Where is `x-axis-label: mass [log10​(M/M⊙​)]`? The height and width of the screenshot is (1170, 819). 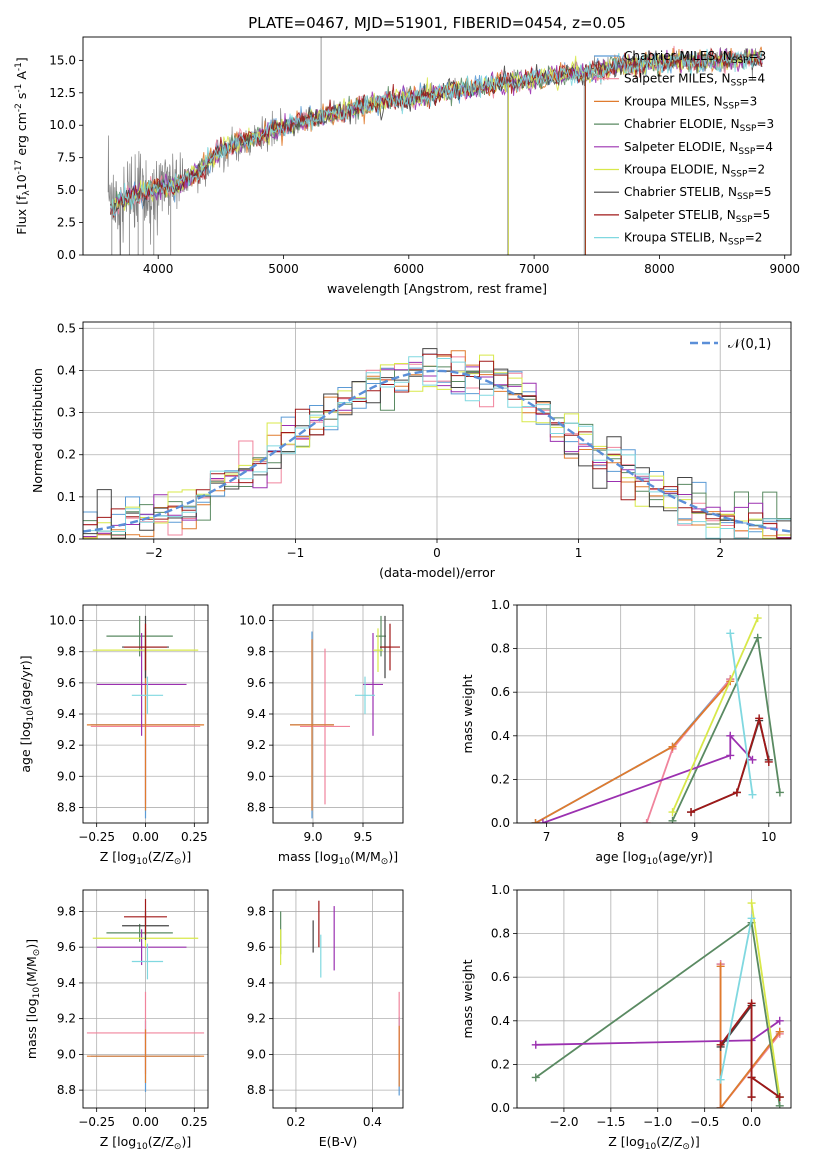
x-axis-label: mass [log10​(M/M⊙​)] is located at coordinates (338, 858).